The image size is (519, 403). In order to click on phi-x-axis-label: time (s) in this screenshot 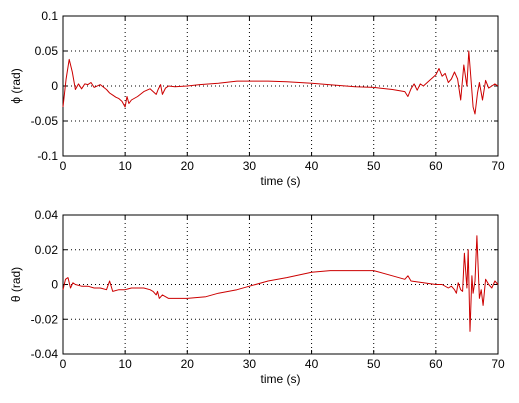, I will do `click(281, 181)`.